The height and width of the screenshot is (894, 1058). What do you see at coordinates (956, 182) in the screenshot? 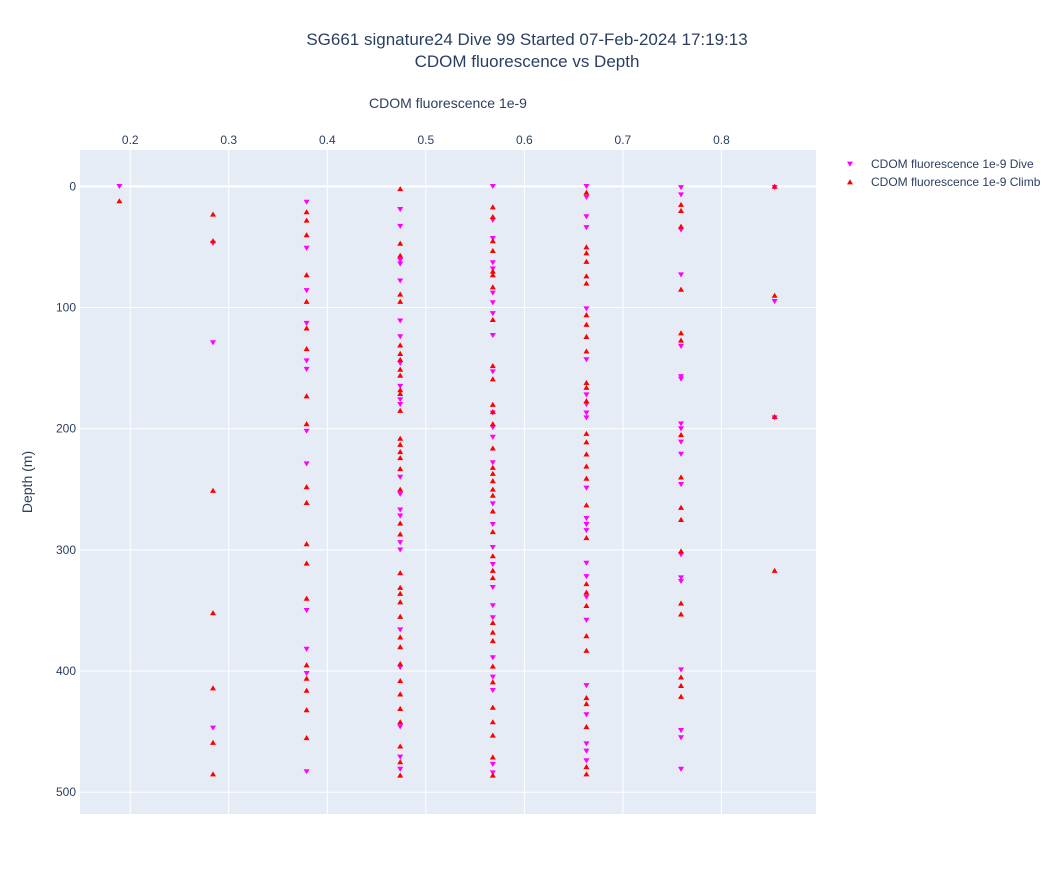
I see `legend-label: CDOM fluorescence 1e-9 Climb` at bounding box center [956, 182].